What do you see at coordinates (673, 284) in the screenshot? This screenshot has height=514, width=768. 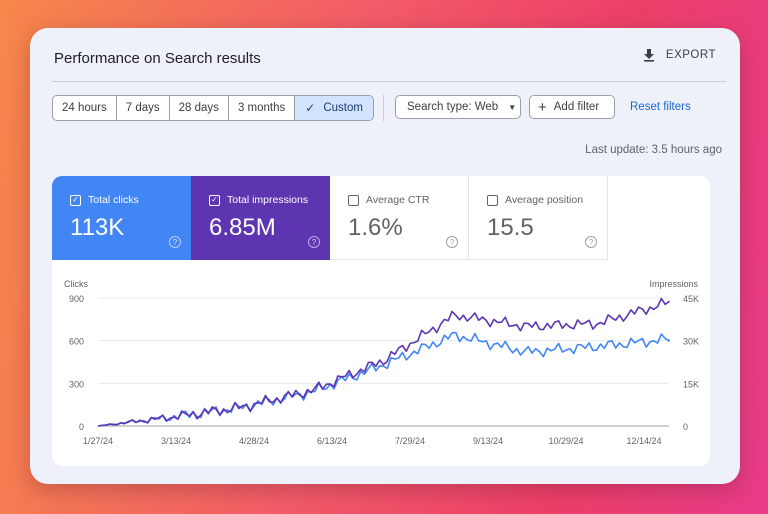 I see `y-right-axis-label: Impressions` at bounding box center [673, 284].